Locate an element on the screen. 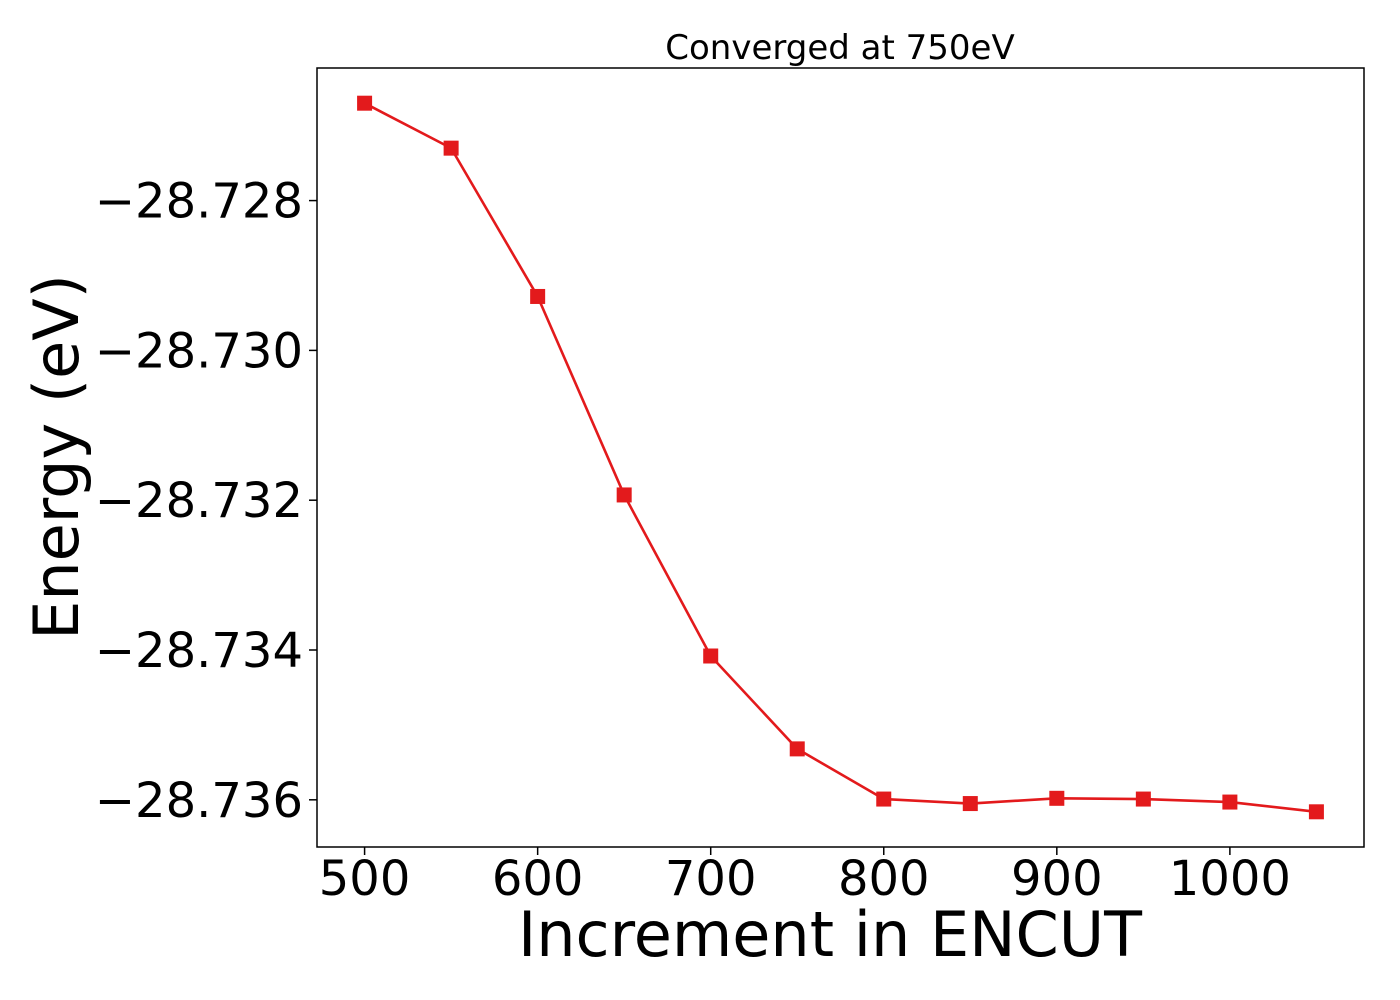 The height and width of the screenshot is (1000, 1400). y-tick-label: −28.736 is located at coordinates (199, 801).